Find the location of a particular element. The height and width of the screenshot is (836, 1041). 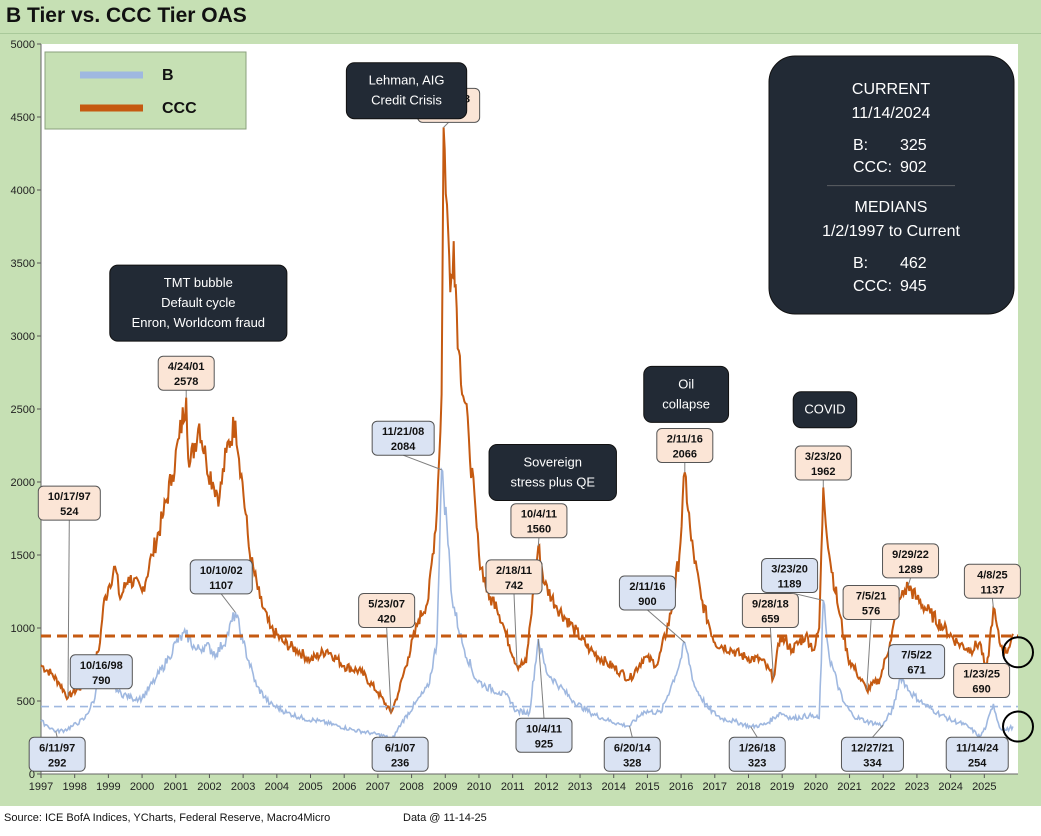

callout-value: 671 is located at coordinates (916, 671).